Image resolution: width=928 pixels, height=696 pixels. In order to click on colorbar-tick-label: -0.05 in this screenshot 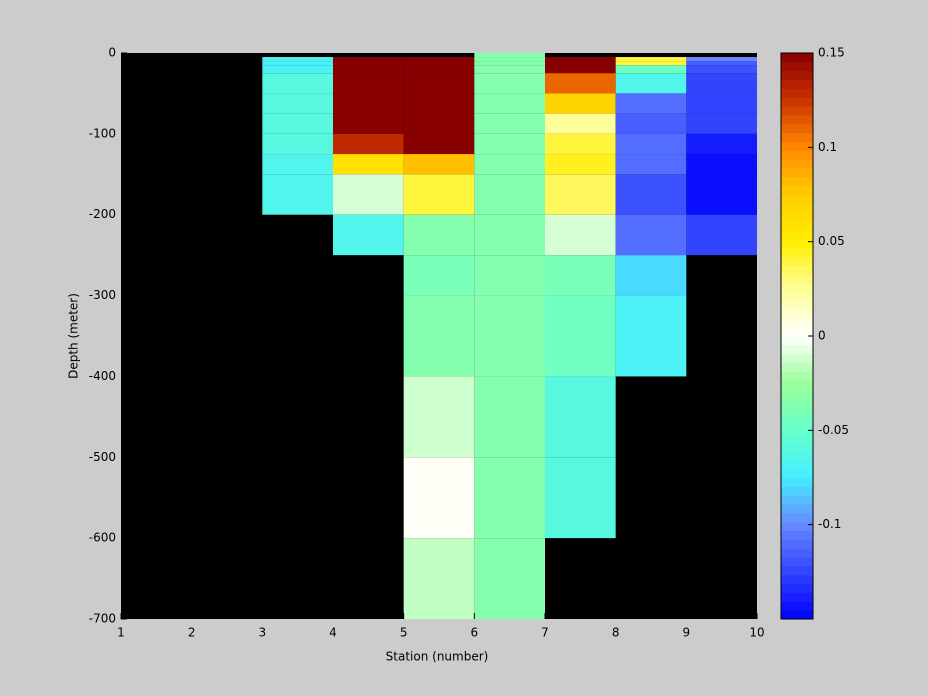, I will do `click(833, 430)`.